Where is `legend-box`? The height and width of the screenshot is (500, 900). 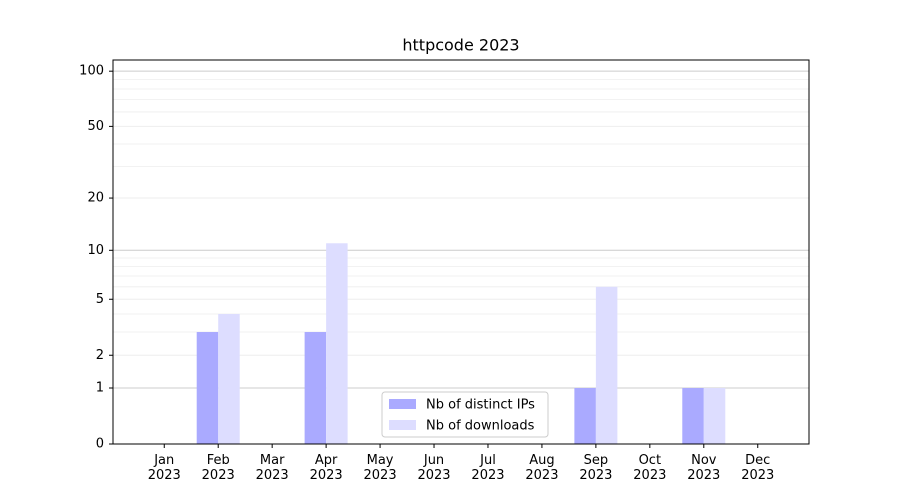 legend-box is located at coordinates (465, 414).